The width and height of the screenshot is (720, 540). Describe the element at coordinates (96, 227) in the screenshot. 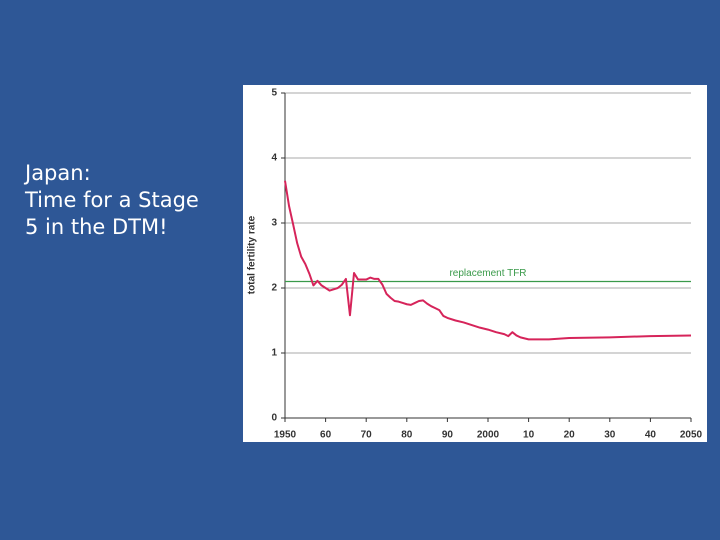

I see `text-line: 5 in the DTM!` at that location.